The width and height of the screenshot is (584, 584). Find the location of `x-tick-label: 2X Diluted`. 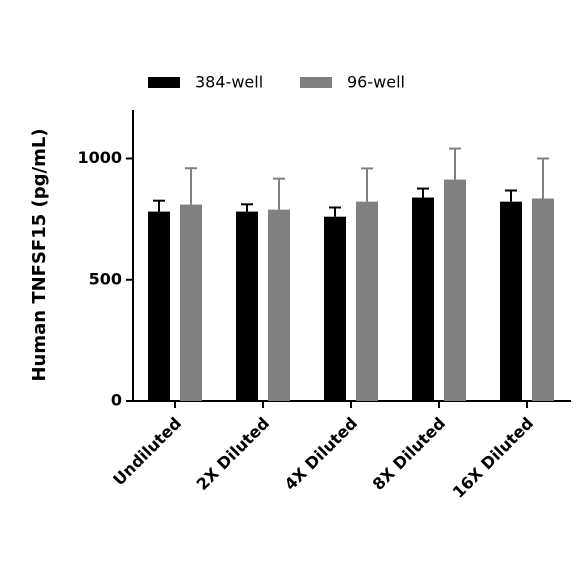

x-tick-label: 2X Diluted is located at coordinates (233, 454).